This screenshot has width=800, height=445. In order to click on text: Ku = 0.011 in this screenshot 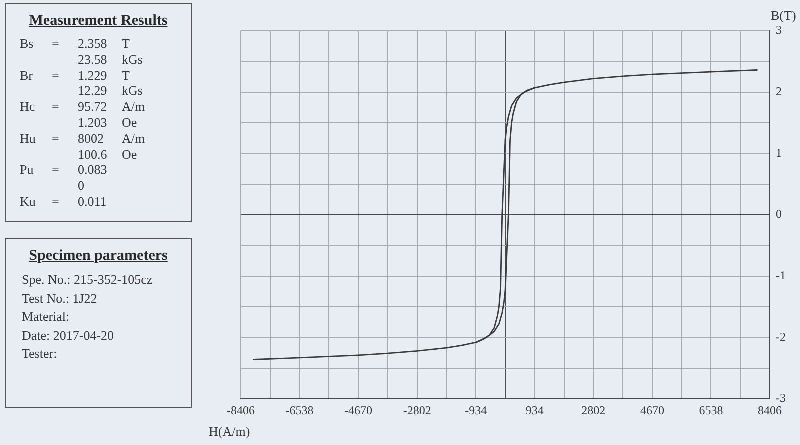, I will do `click(63, 201)`.